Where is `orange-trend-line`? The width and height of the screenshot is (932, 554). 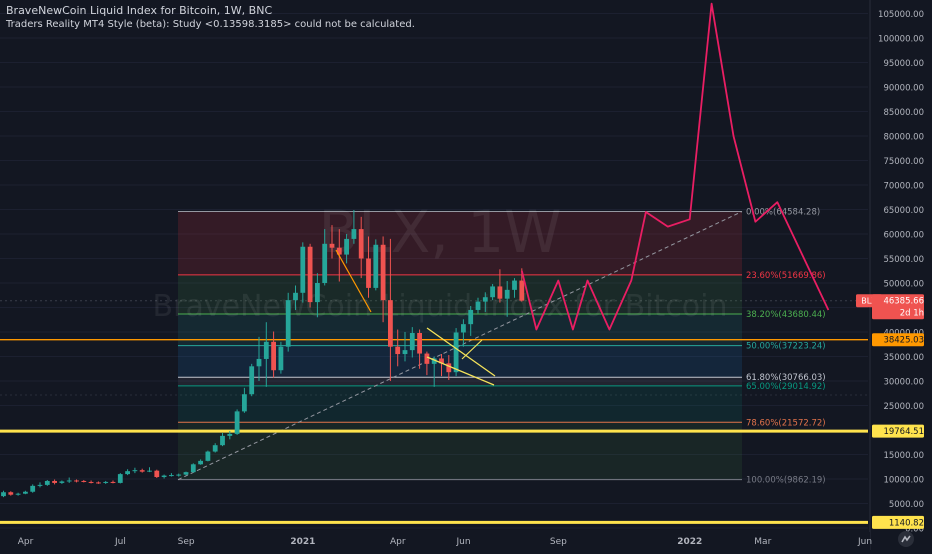
orange-trend-line is located at coordinates (353, 281).